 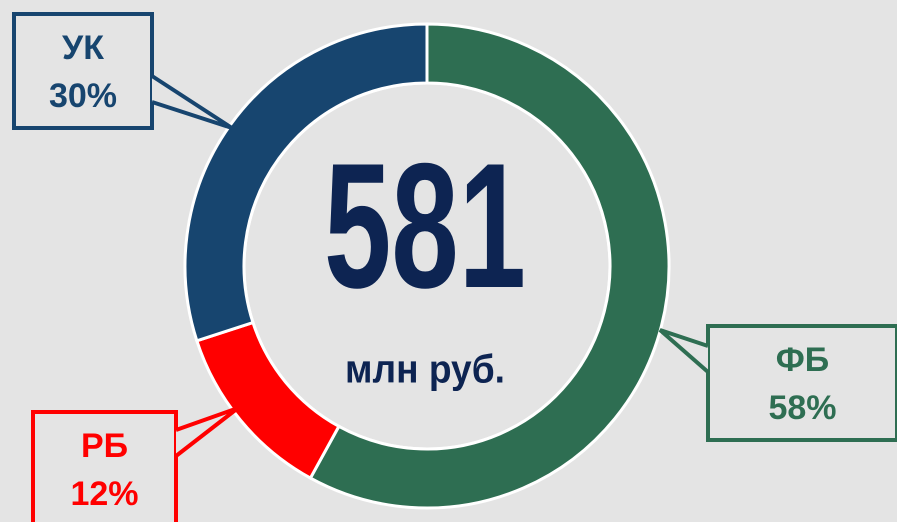 I want to click on callout-value: 58%, so click(x=802, y=408).